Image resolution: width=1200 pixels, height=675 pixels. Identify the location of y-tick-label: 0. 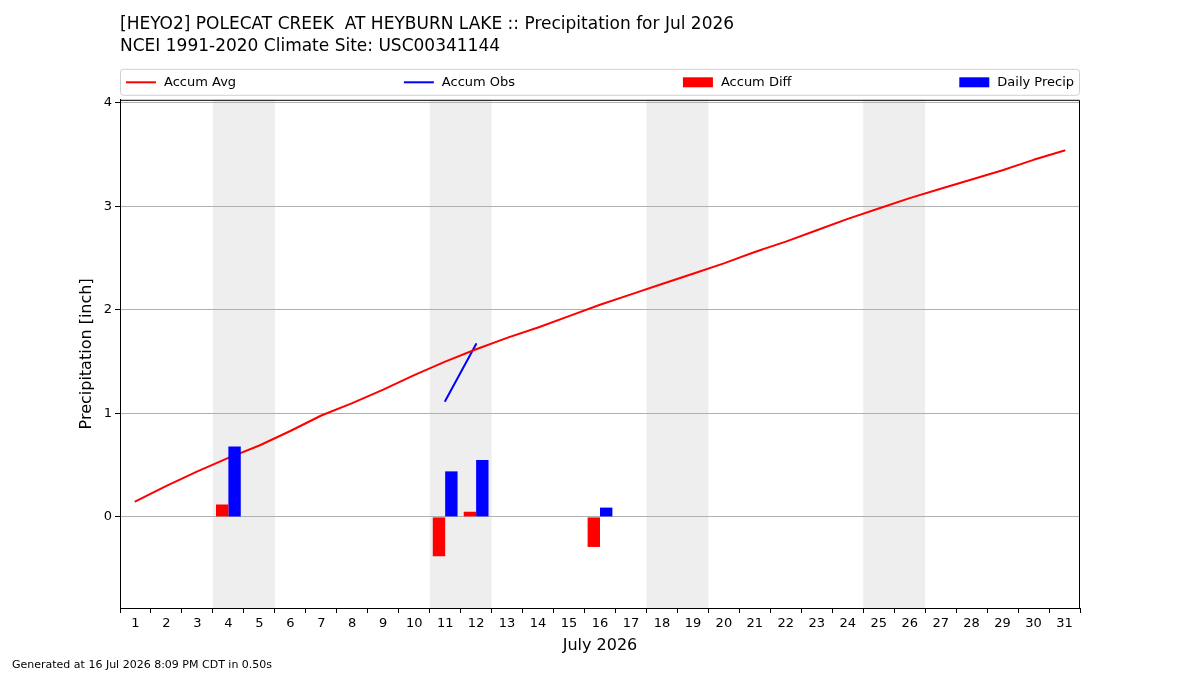
(107, 516).